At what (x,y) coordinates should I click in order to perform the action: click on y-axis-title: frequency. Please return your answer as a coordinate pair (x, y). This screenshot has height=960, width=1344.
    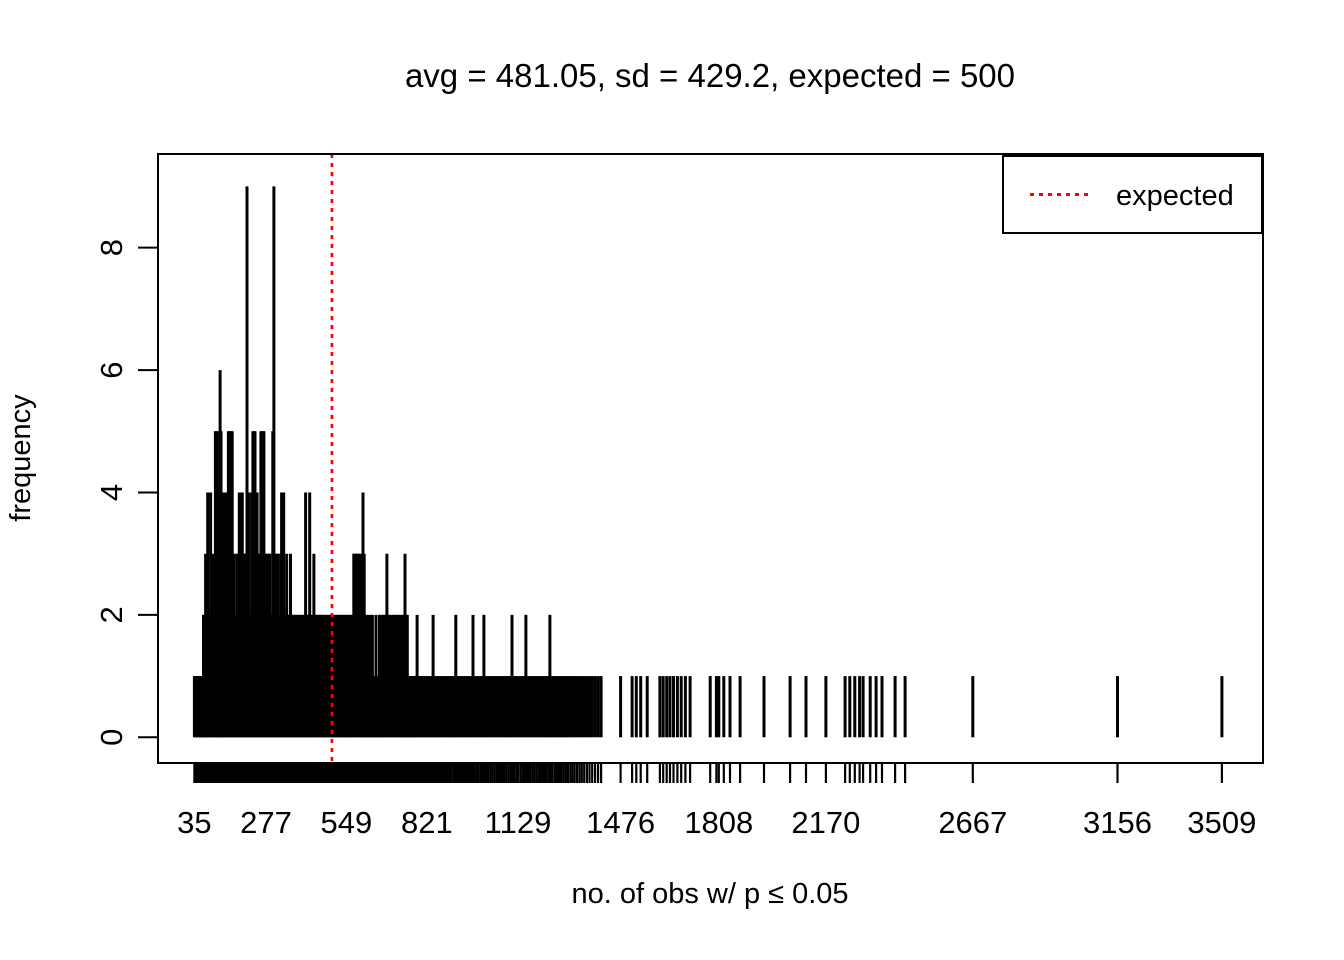
    Looking at the image, I should click on (21, 458).